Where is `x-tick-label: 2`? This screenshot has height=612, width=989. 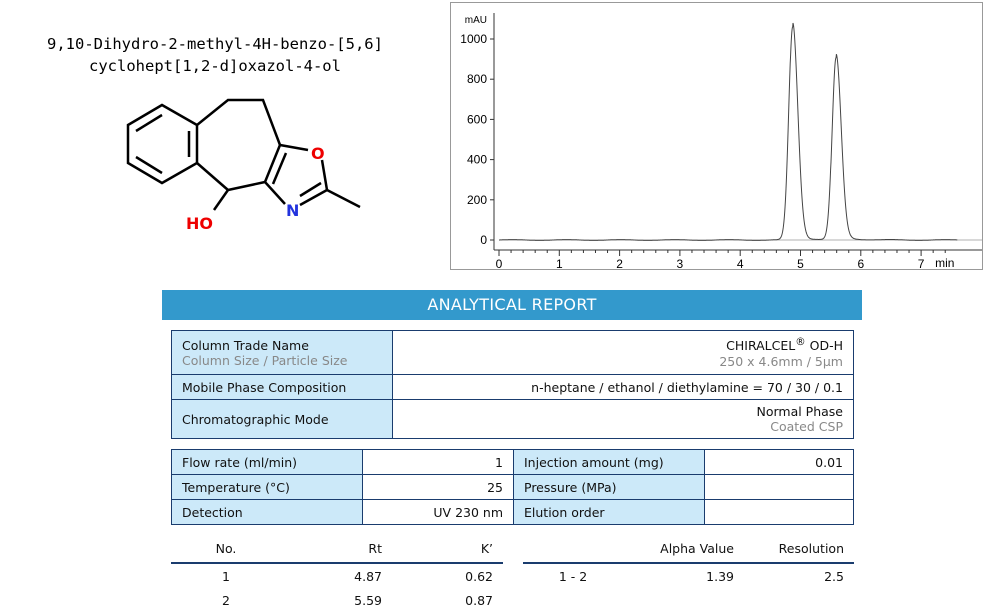
x-tick-label: 2 is located at coordinates (619, 263).